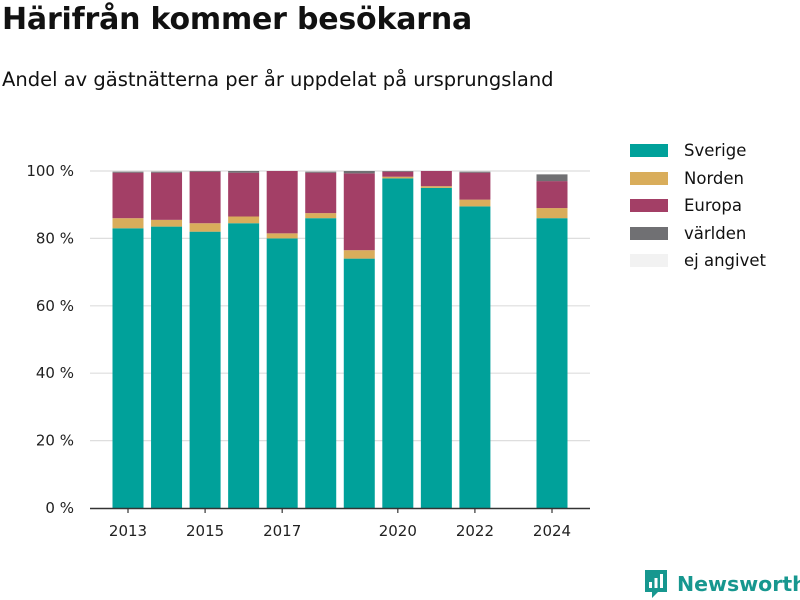 The image size is (800, 600). I want to click on x-tick-label: 2022, so click(475, 531).